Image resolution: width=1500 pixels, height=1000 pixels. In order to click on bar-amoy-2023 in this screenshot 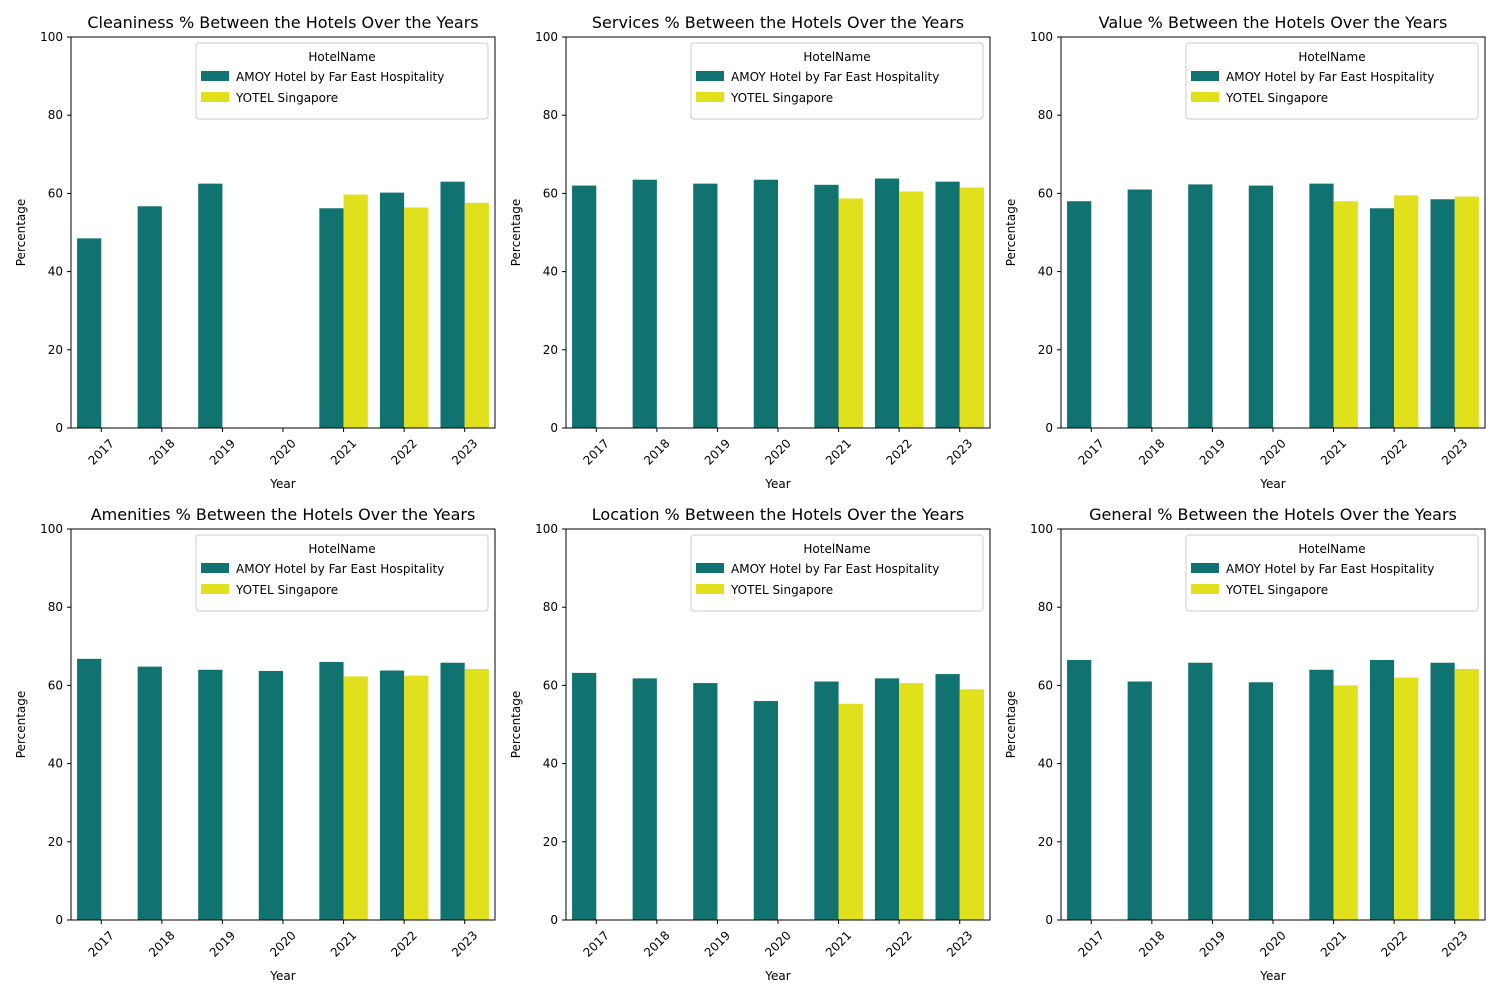, I will do `click(1442, 313)`.